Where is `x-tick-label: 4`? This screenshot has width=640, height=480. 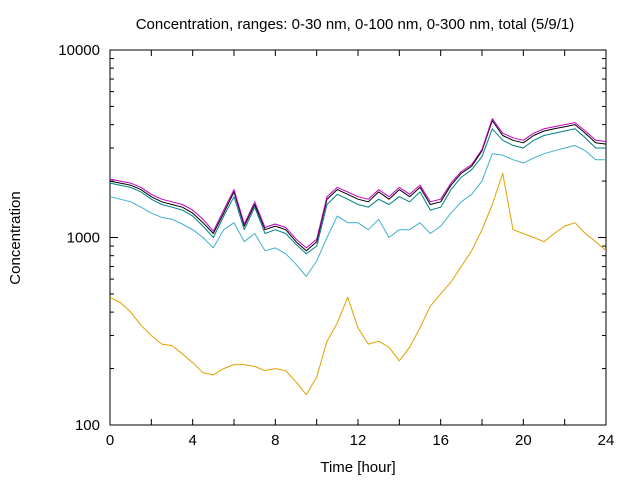 x-tick-label: 4 is located at coordinates (192, 440).